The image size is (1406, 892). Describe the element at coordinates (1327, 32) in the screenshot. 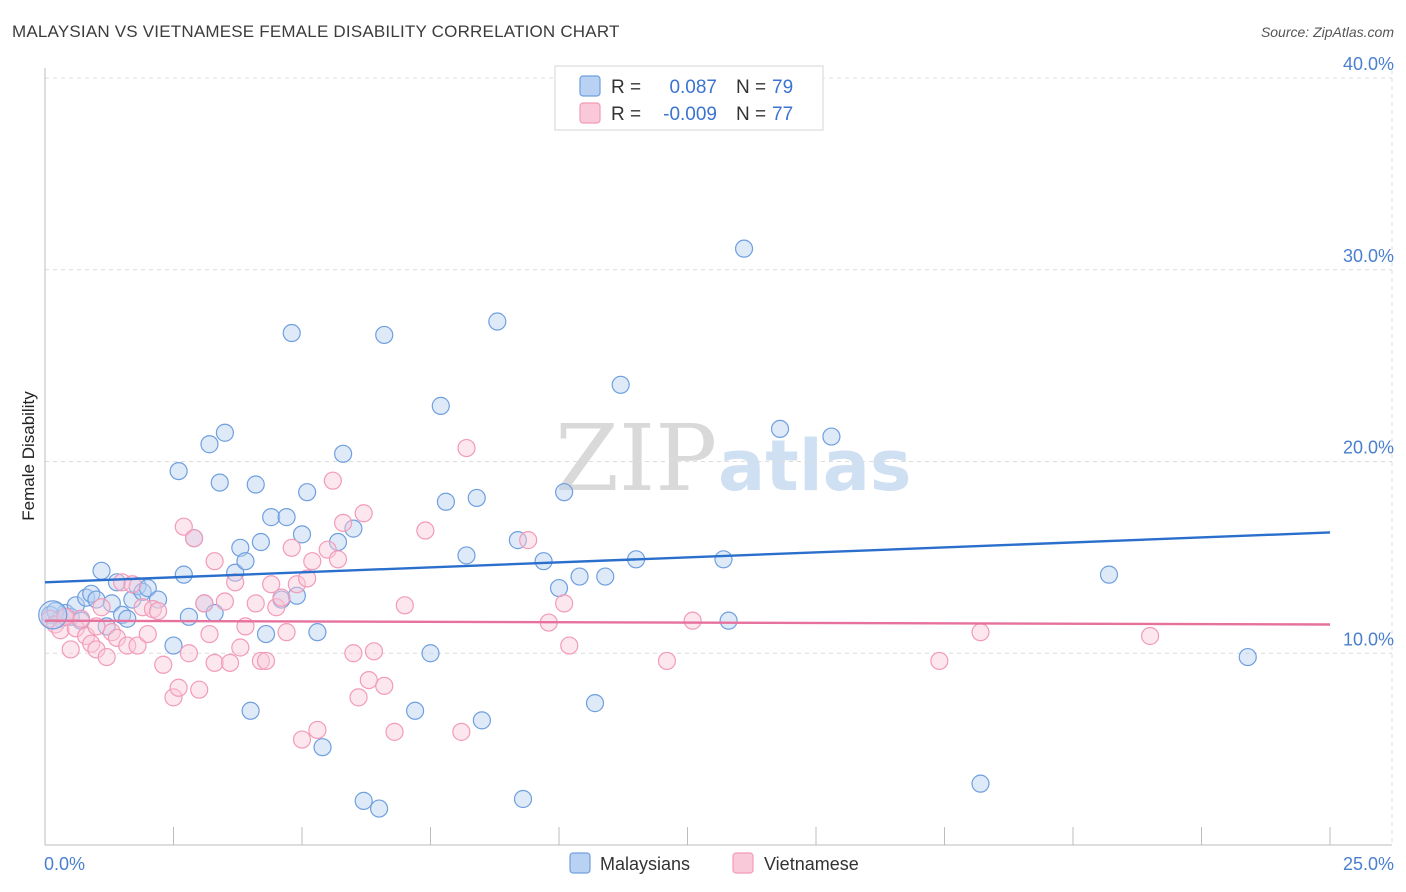

I see `source-label: Source: ZipAtlas.com` at that location.